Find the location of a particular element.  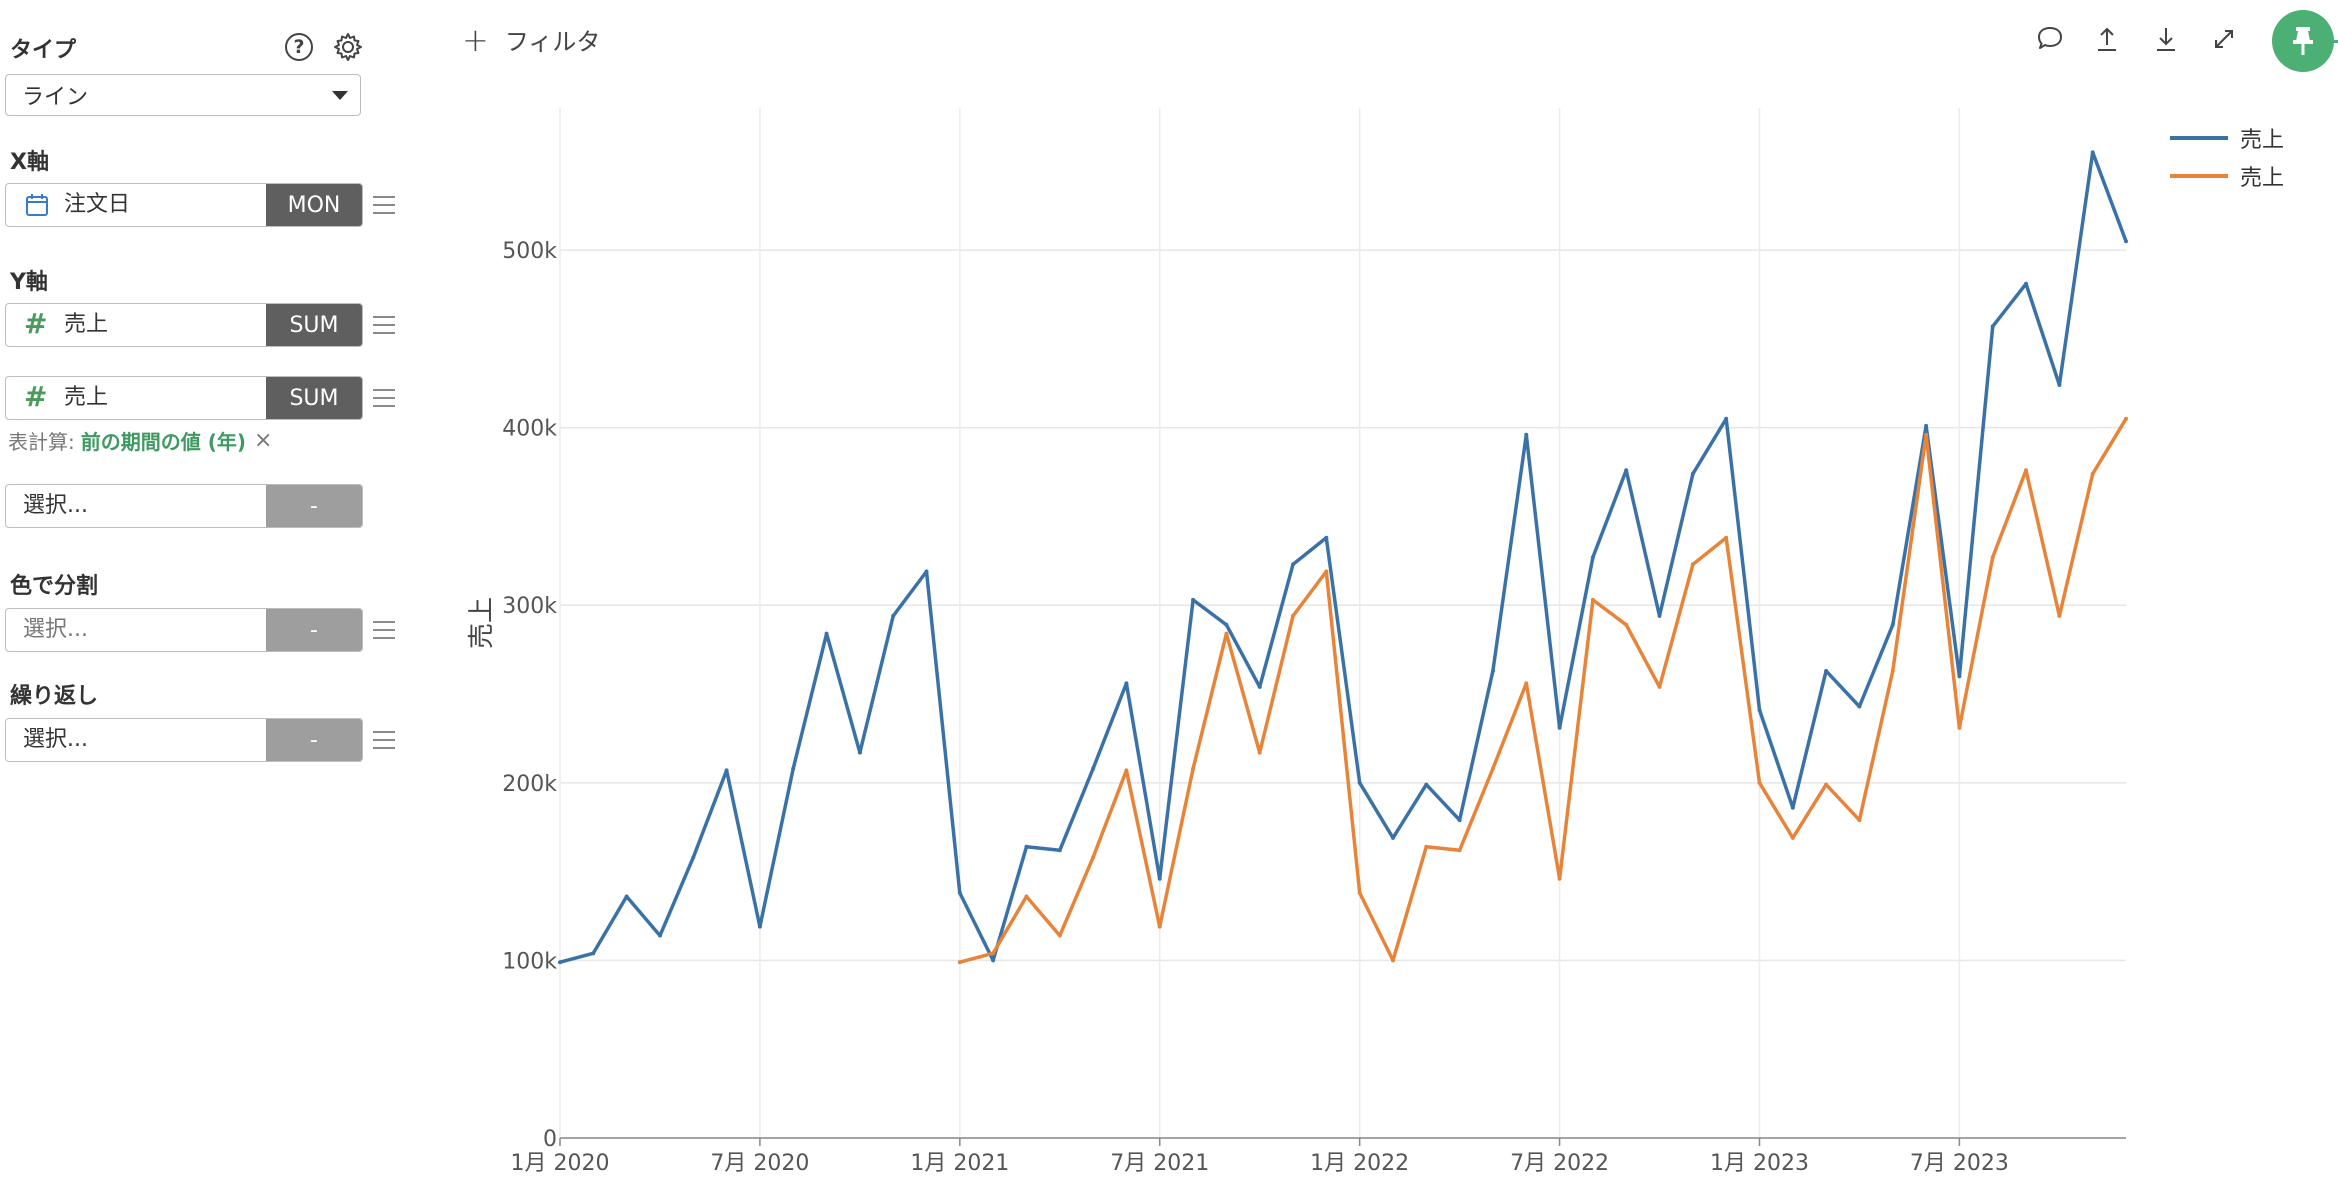

add-filter-button: + フィルタ is located at coordinates (531, 39).